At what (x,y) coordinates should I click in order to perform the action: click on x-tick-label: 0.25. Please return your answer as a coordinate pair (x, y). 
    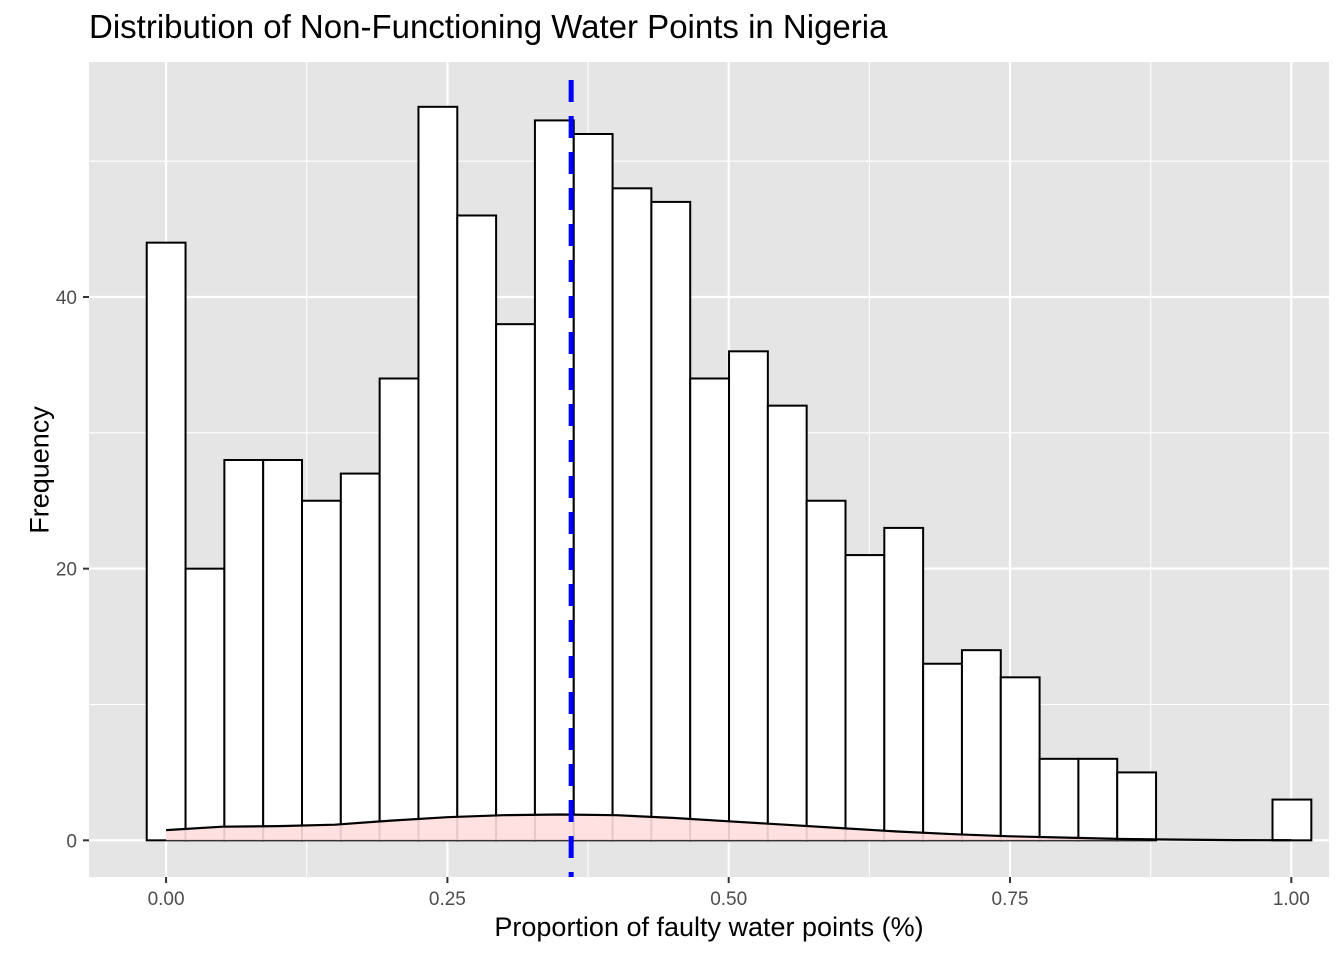
    Looking at the image, I should click on (447, 899).